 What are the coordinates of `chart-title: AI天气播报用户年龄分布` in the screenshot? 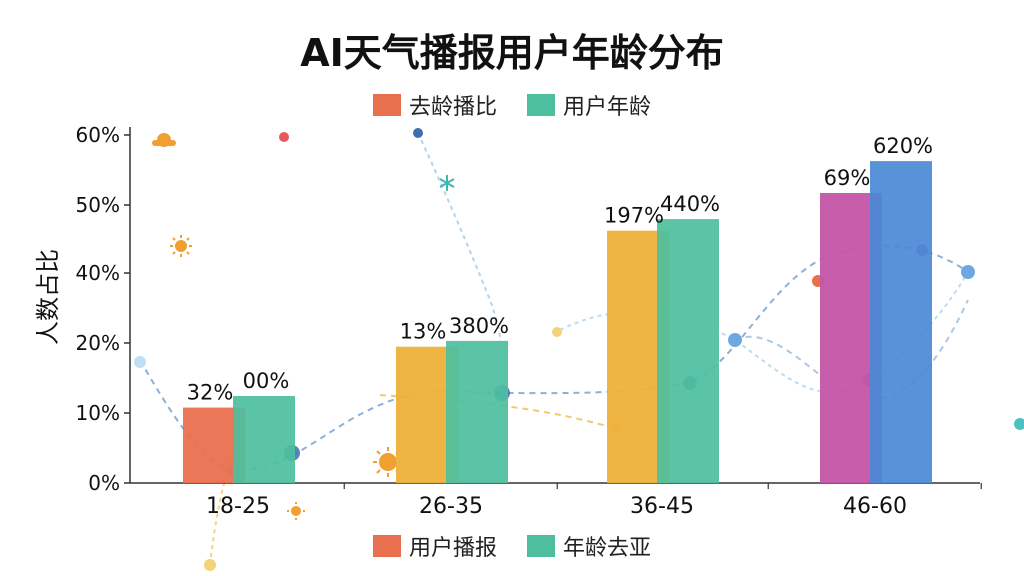 It's located at (512, 53).